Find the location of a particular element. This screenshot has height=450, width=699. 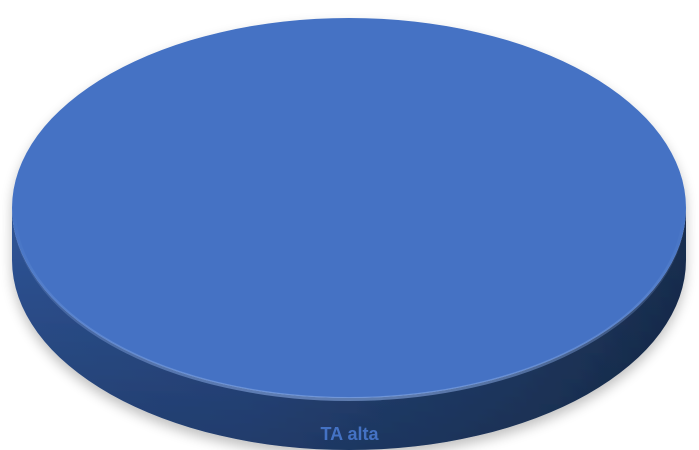

legend-entry-label: TA alta is located at coordinates (349, 434).